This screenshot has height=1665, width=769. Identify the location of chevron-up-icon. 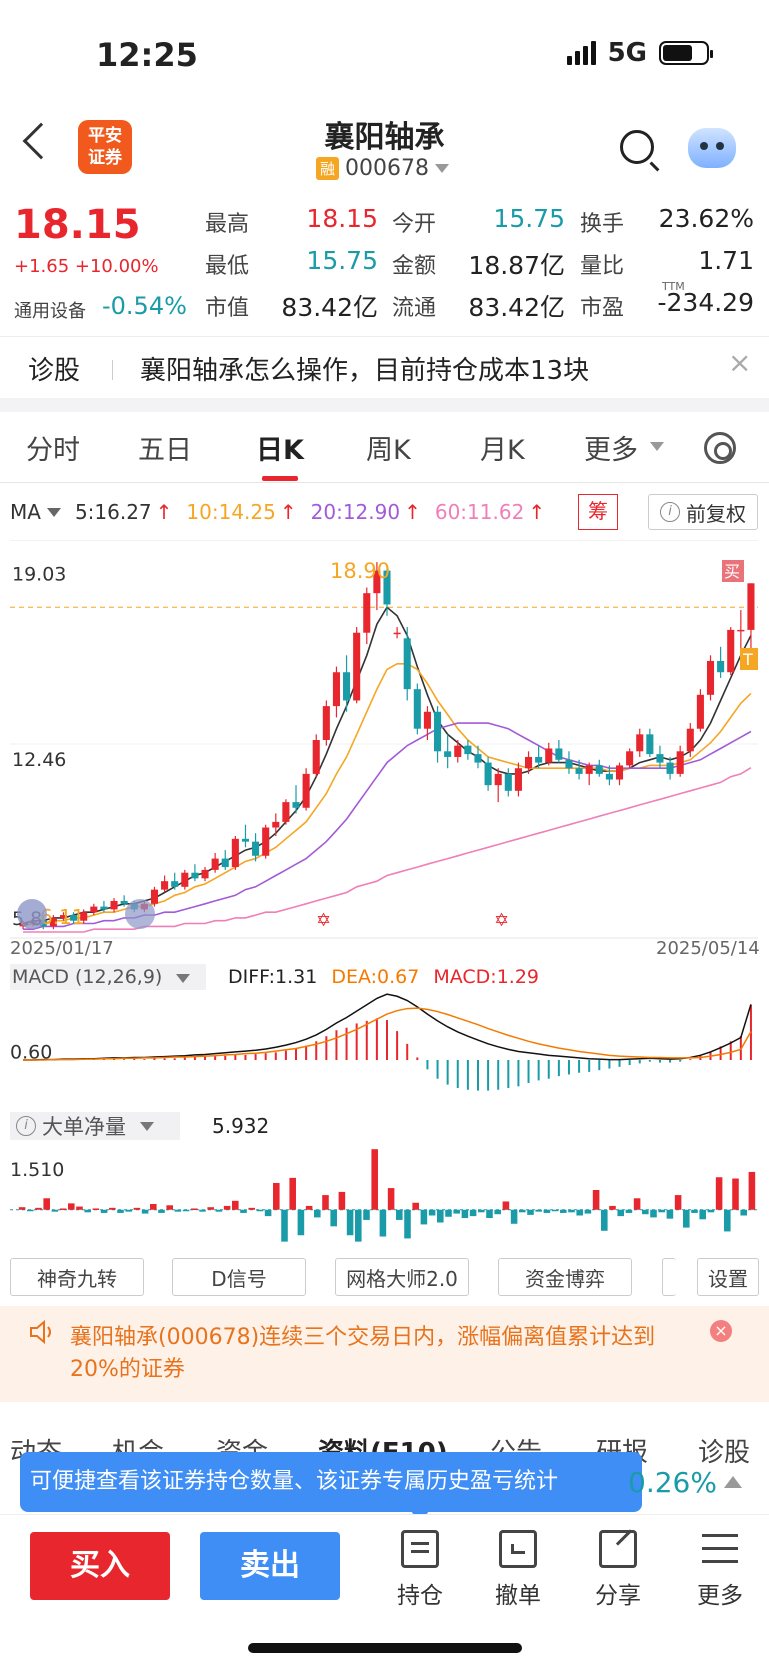
(733, 1482).